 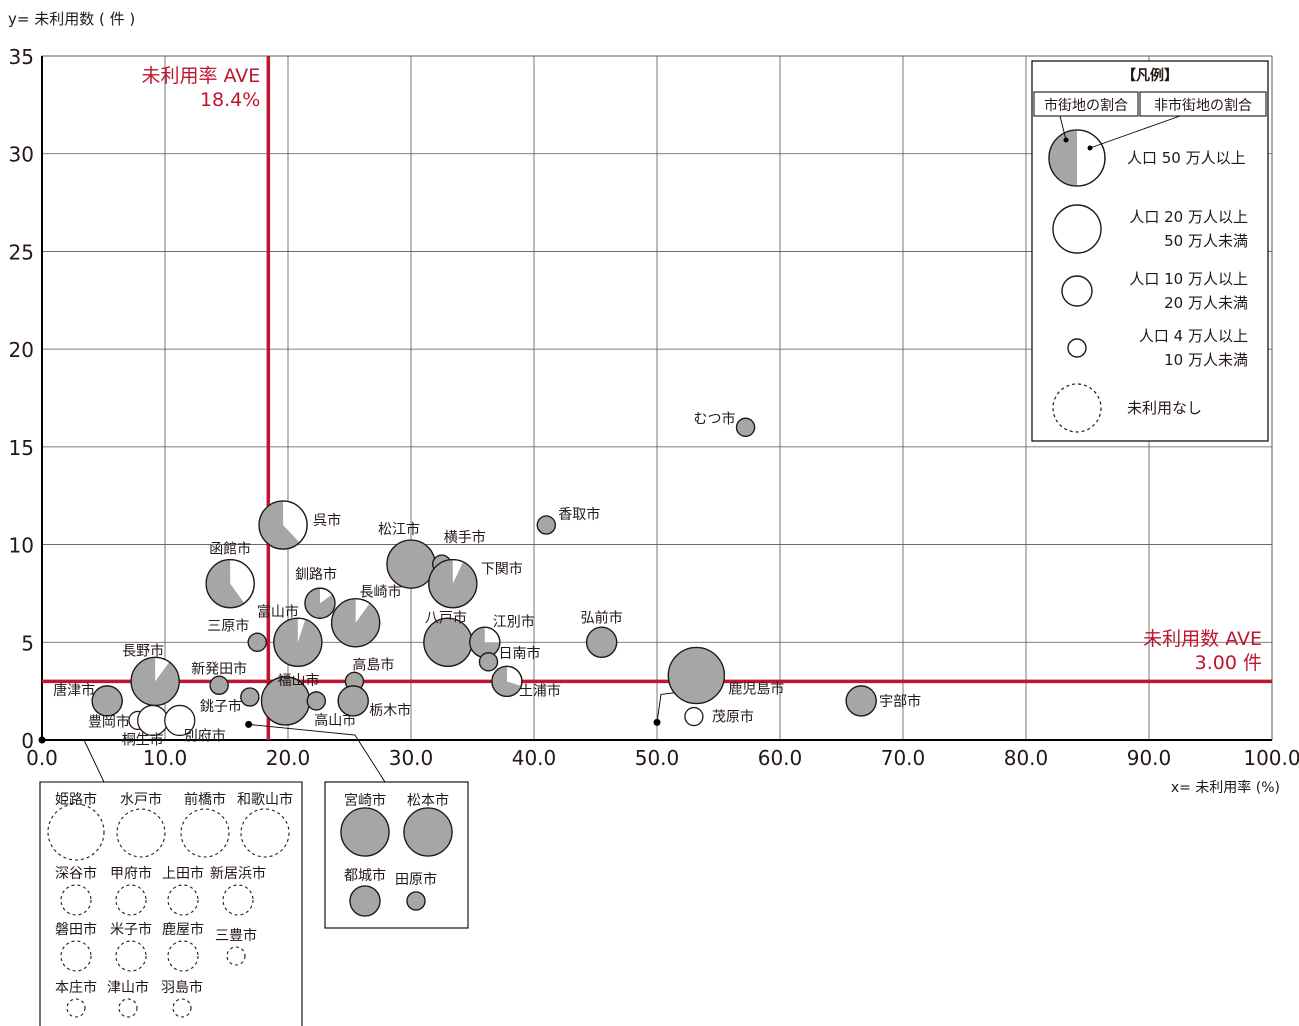 What do you see at coordinates (21, 350) in the screenshot?
I see `y-tick-label: 20` at bounding box center [21, 350].